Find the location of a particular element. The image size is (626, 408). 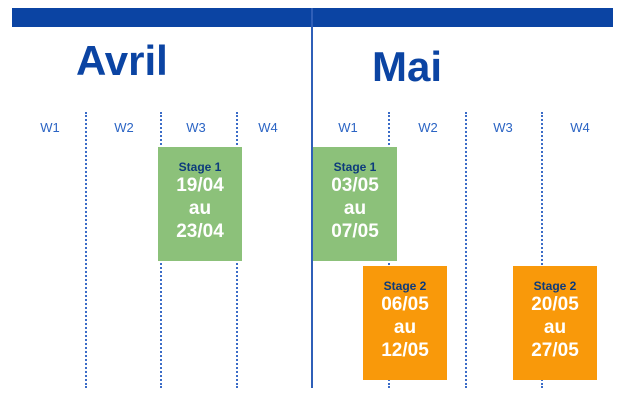

month-title-may: Mai is located at coordinates (407, 66).